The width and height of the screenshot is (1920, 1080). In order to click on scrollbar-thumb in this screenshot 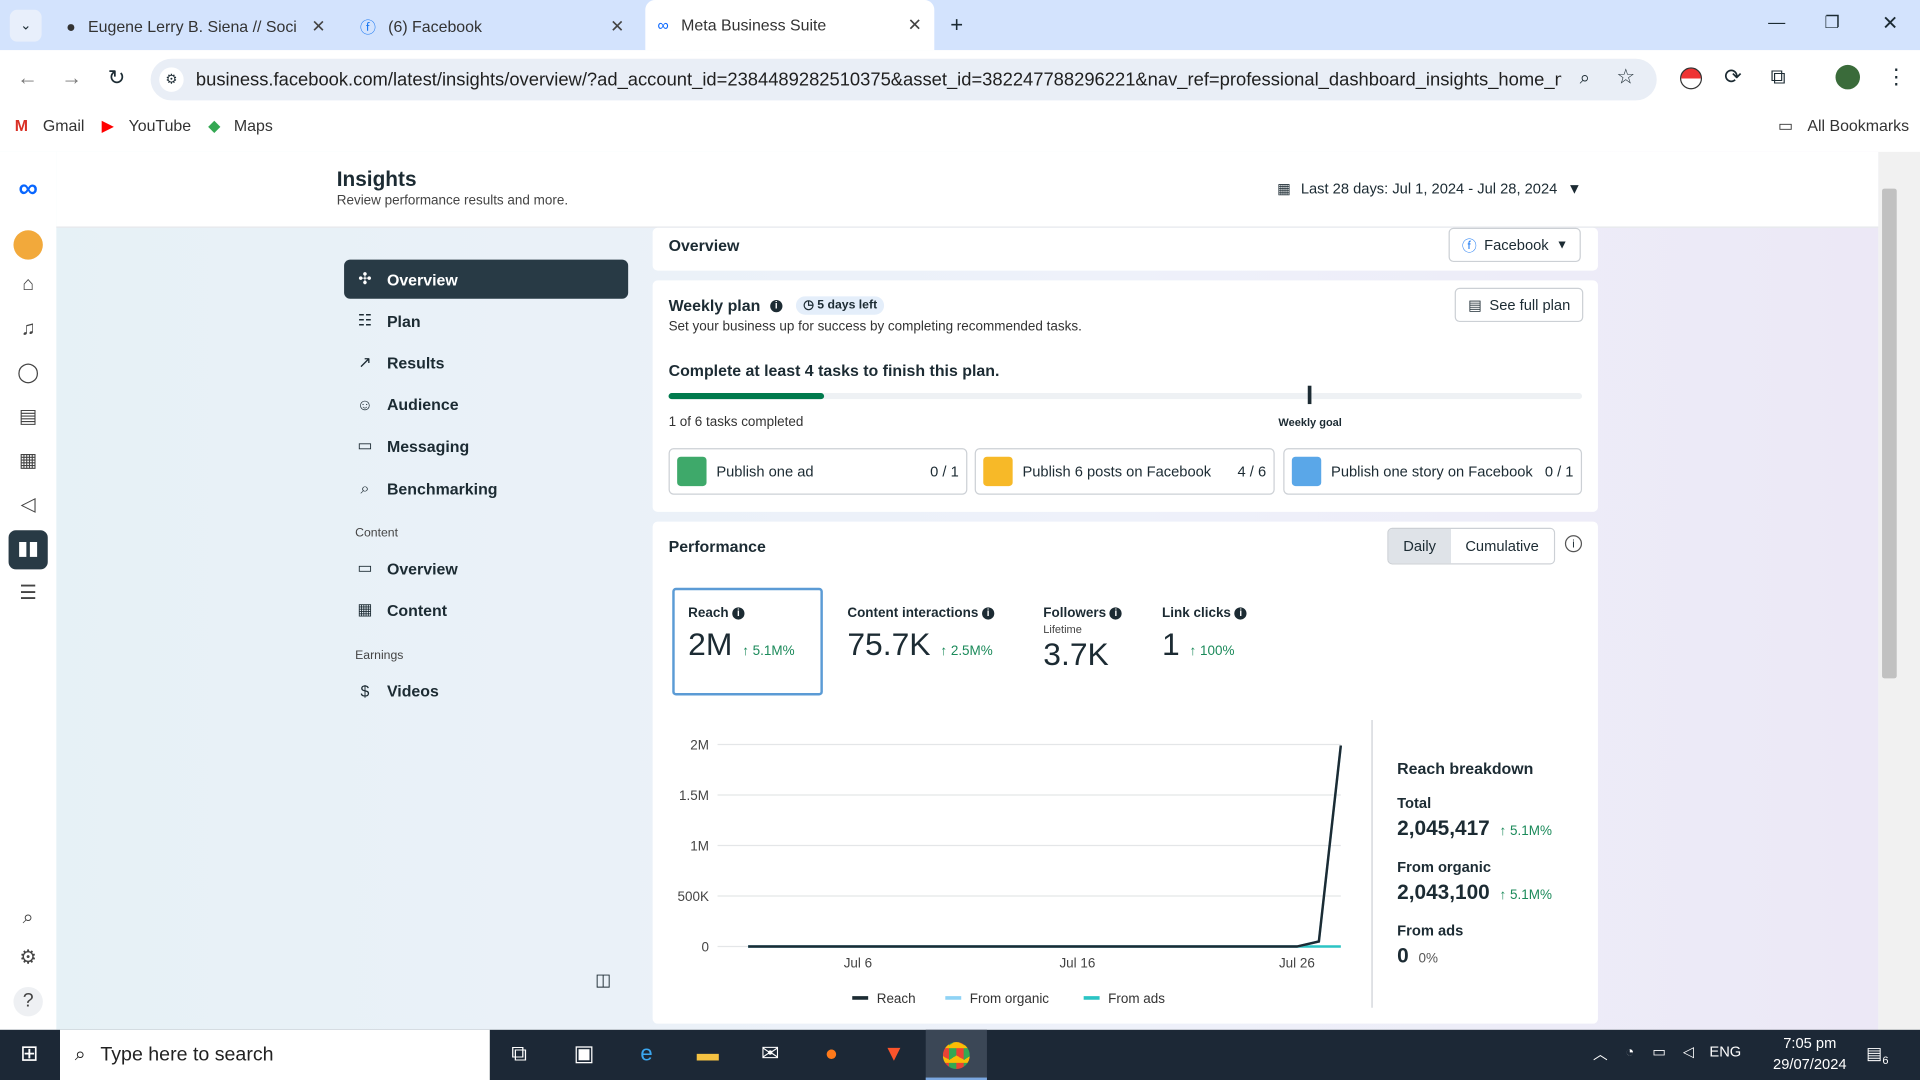, I will do `click(1889, 433)`.